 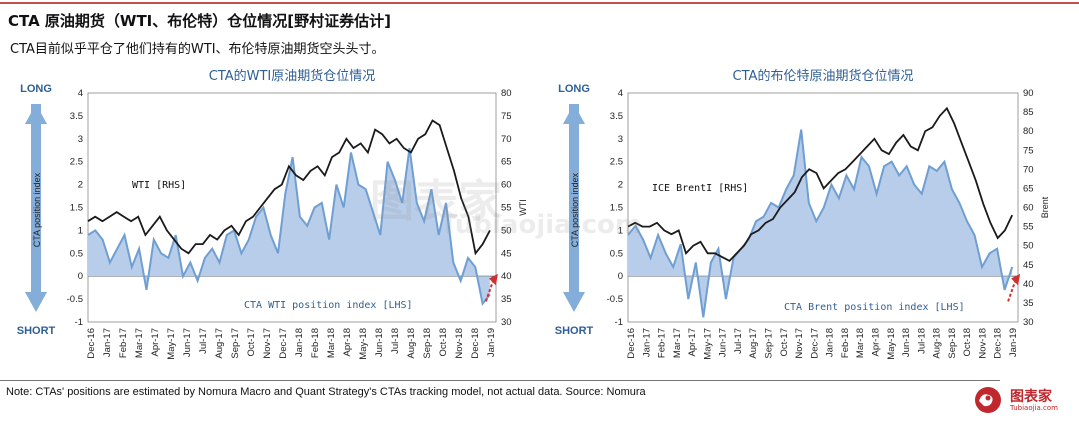 What do you see at coordinates (1016, 279) in the screenshot?
I see `recovery-arrow-head-icon` at bounding box center [1016, 279].